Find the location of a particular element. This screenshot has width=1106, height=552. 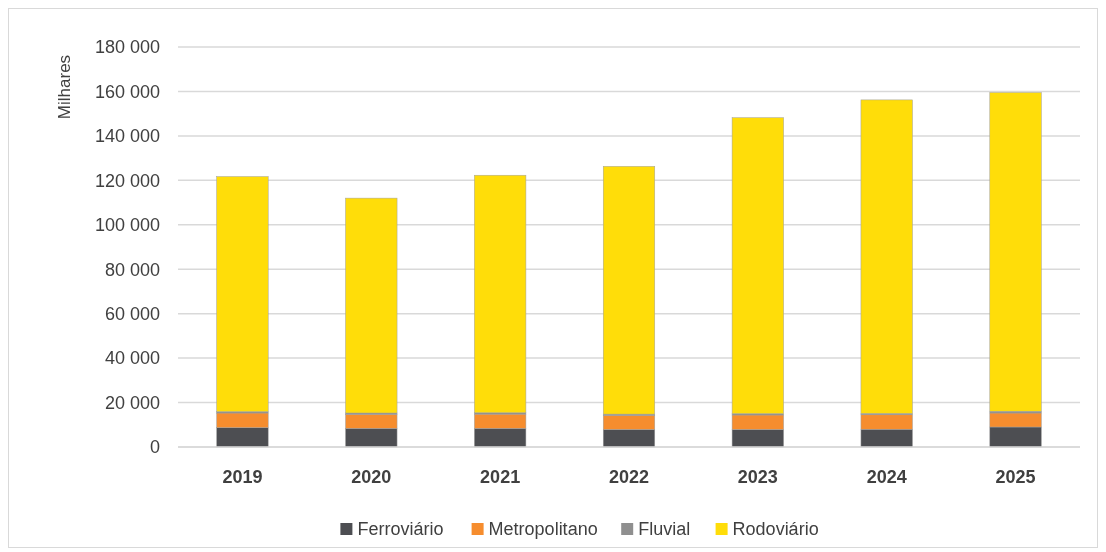

y-tick-label: 160 000 is located at coordinates (127, 91).